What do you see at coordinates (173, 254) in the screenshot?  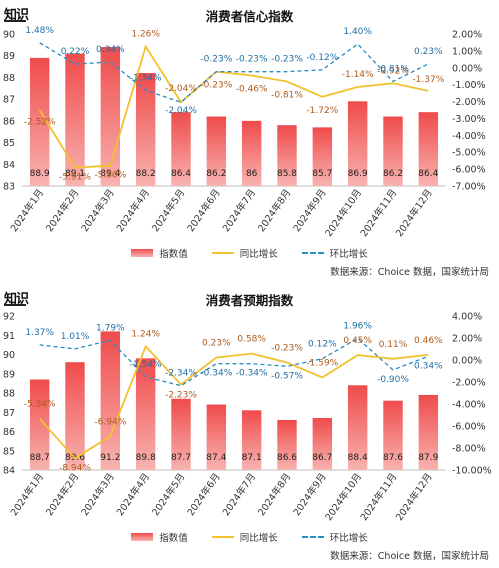 I see `legend-label: 指数值` at bounding box center [173, 254].